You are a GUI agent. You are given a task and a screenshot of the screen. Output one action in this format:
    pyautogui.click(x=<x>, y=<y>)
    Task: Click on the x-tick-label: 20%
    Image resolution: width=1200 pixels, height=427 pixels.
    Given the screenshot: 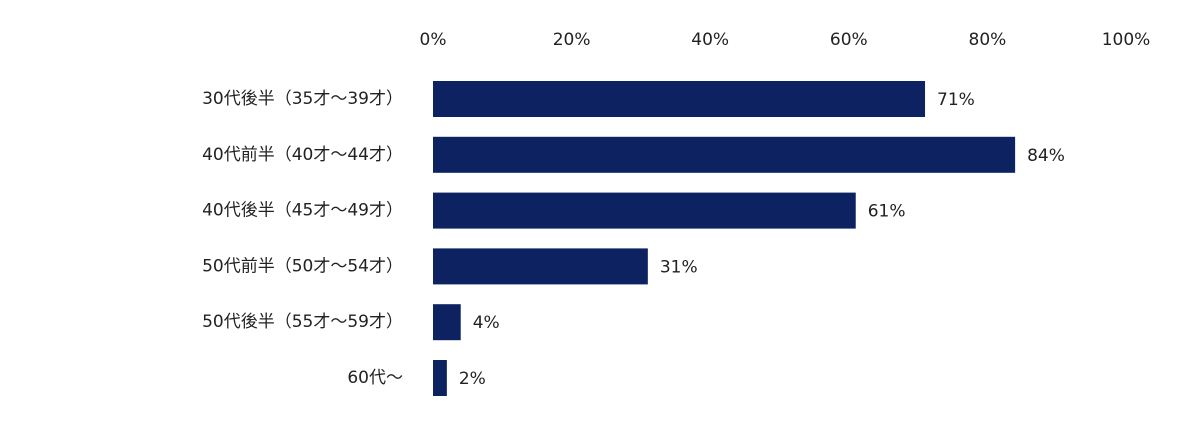 What is the action you would take?
    pyautogui.click(x=572, y=40)
    